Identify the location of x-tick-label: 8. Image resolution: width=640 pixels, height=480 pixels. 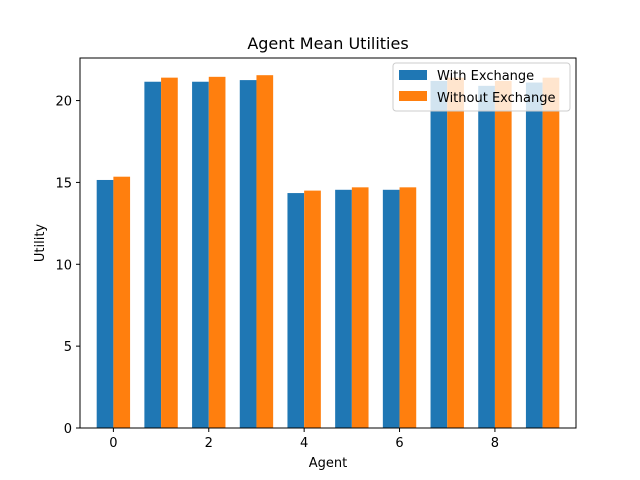
(495, 443).